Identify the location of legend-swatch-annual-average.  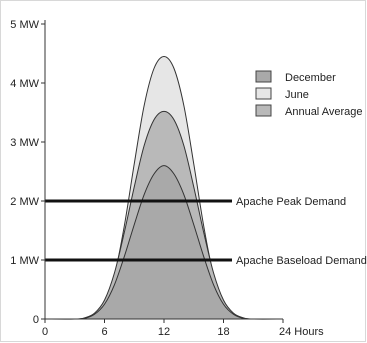
(263, 110).